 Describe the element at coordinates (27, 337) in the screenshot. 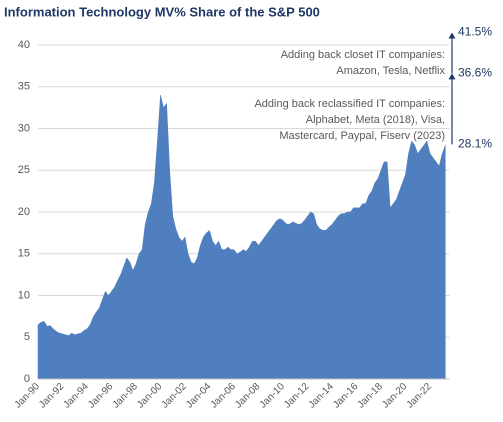

I see `y-tick-label: 5` at that location.